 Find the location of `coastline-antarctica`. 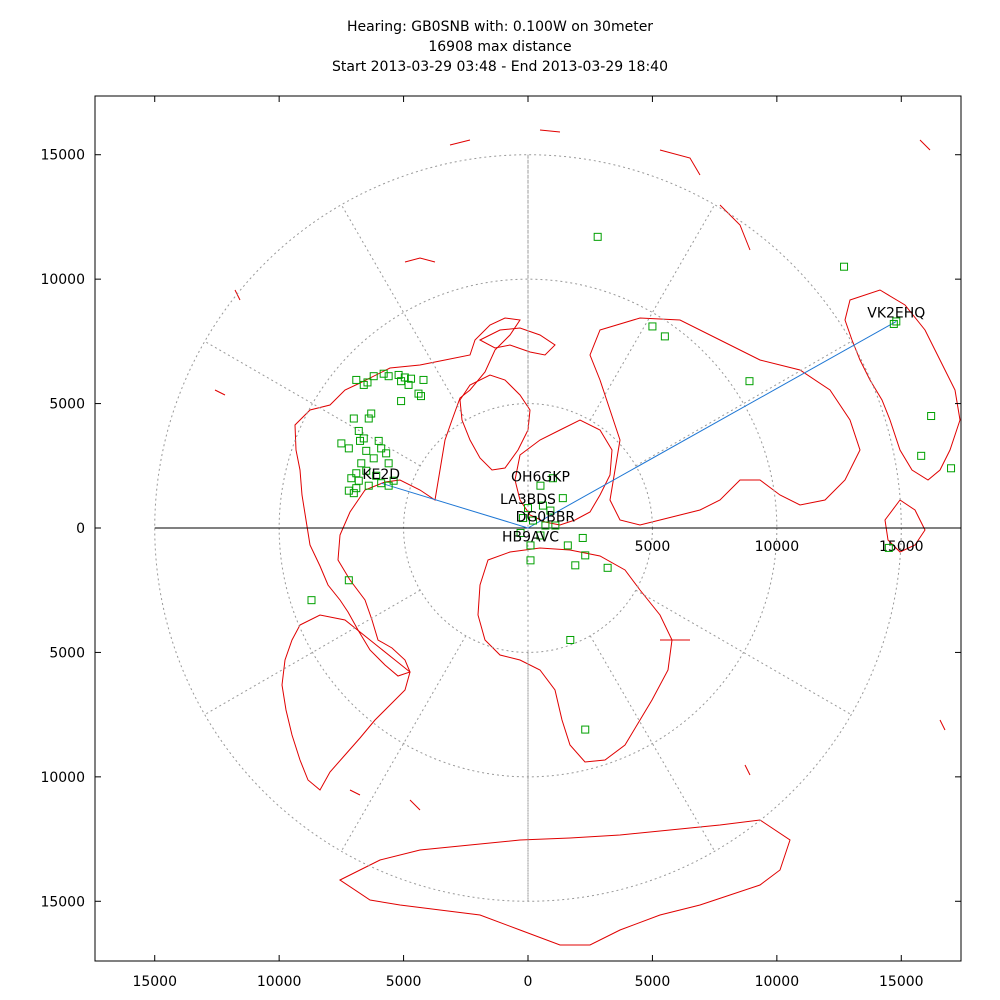

coastline-antarctica is located at coordinates (565, 882).